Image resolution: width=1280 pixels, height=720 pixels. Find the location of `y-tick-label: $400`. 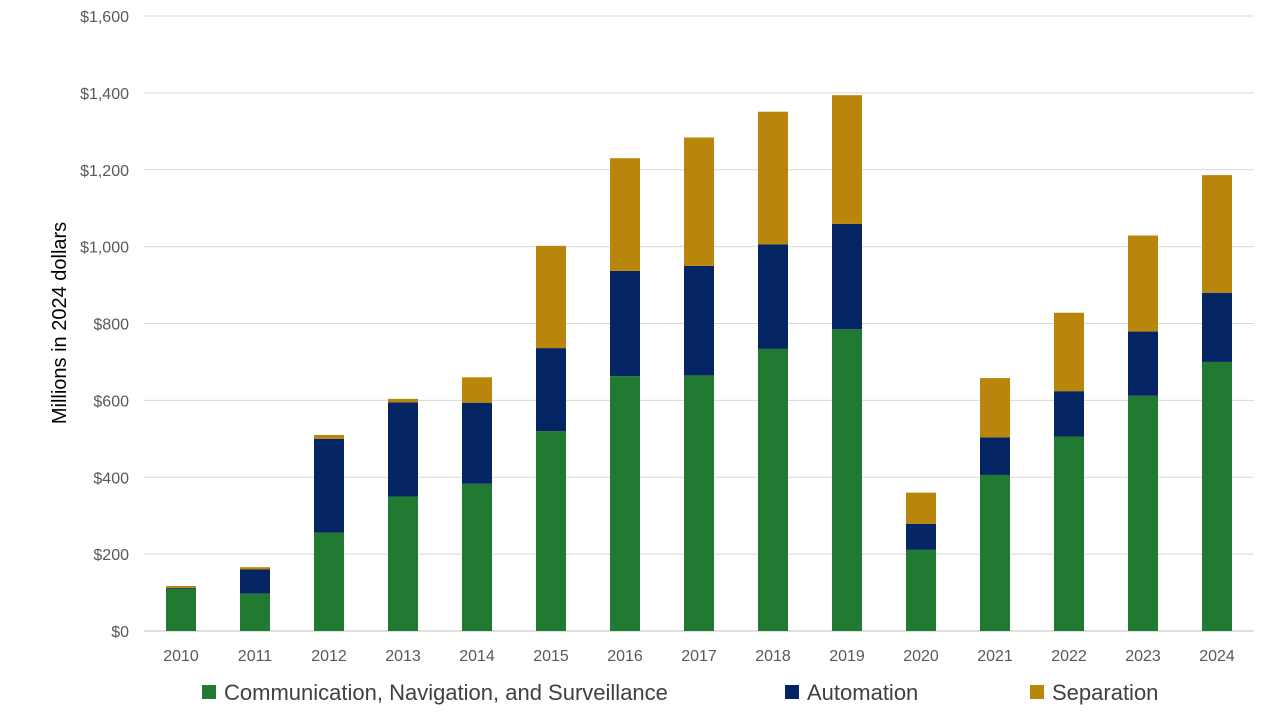

y-tick-label: $400 is located at coordinates (111, 478).